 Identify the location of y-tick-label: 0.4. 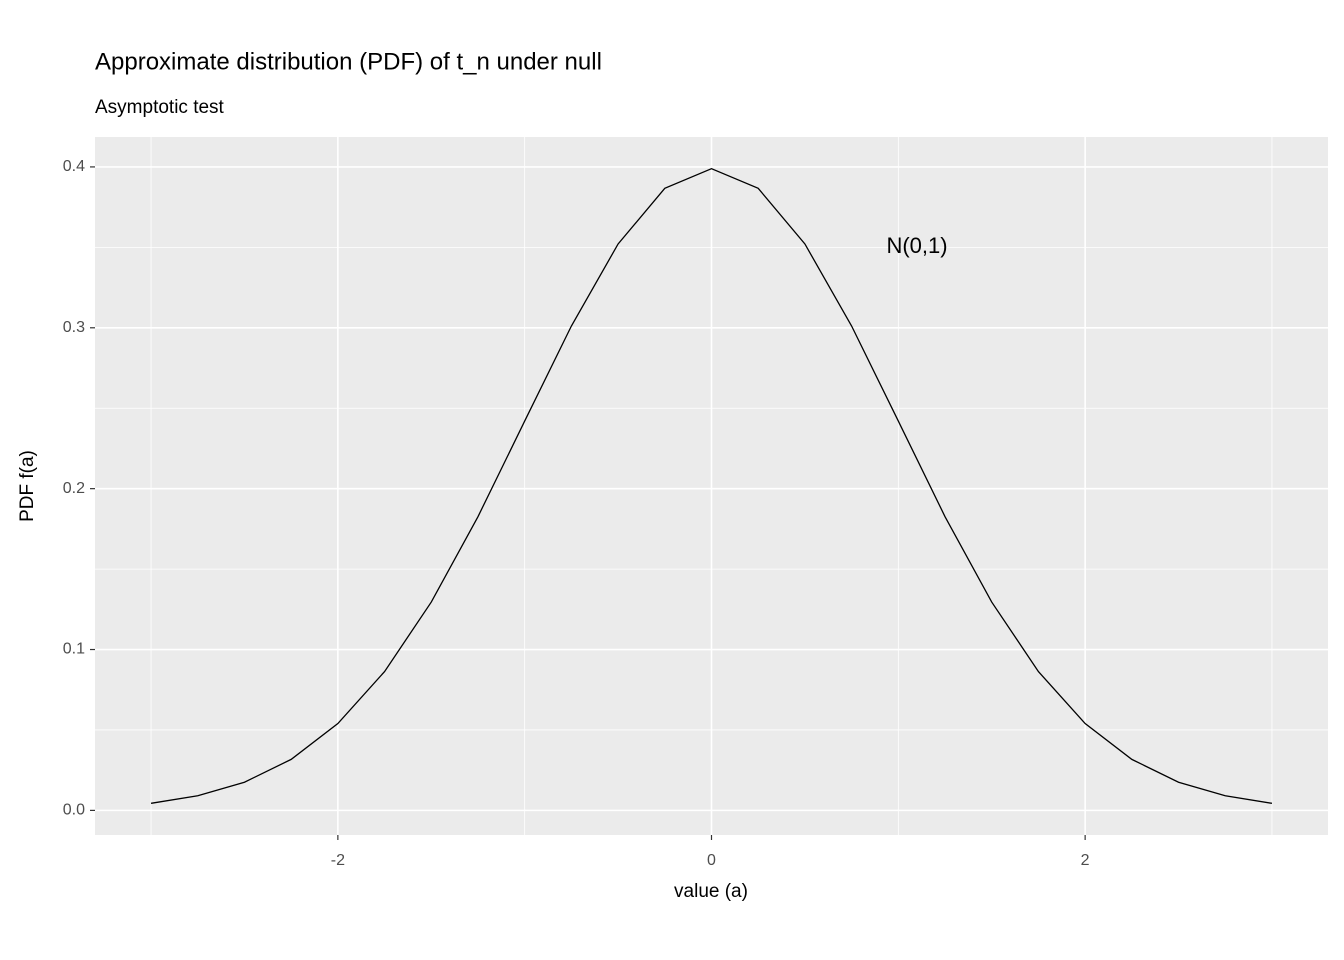
(74, 166).